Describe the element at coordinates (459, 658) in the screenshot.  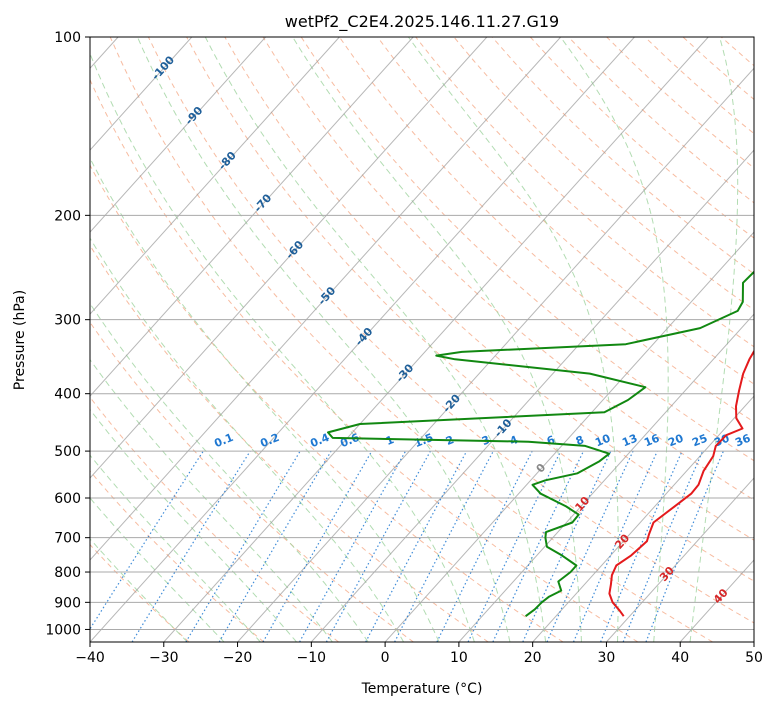
I see `x-tick-label: 10` at that location.